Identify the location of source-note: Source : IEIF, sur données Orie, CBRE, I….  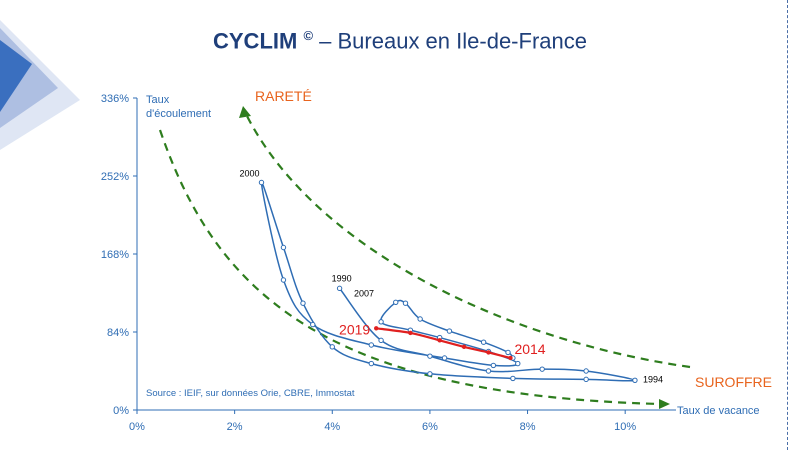
(250, 393).